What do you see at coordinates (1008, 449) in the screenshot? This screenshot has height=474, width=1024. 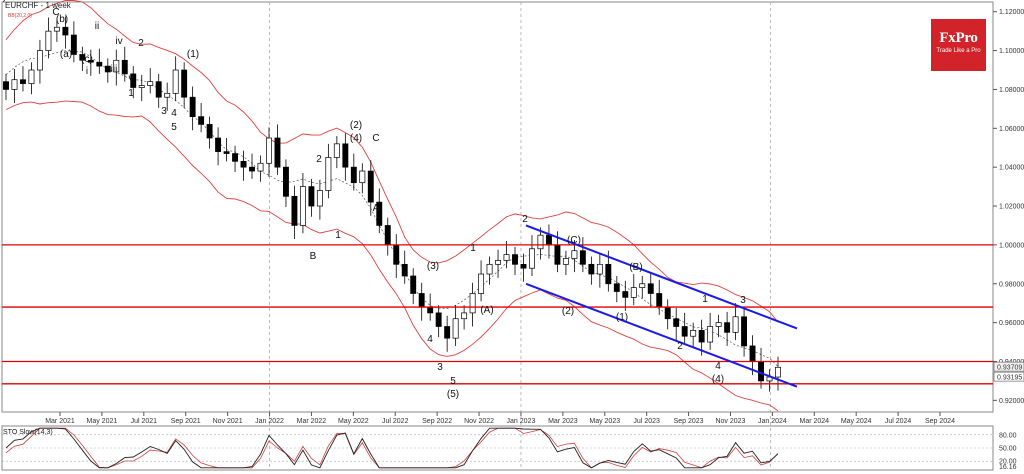 I see `sto-level-label: 50.00` at bounding box center [1008, 449].